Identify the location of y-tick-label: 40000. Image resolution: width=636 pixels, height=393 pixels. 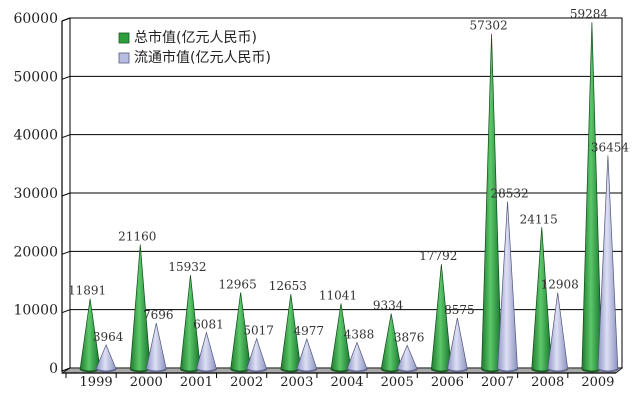
(35, 136).